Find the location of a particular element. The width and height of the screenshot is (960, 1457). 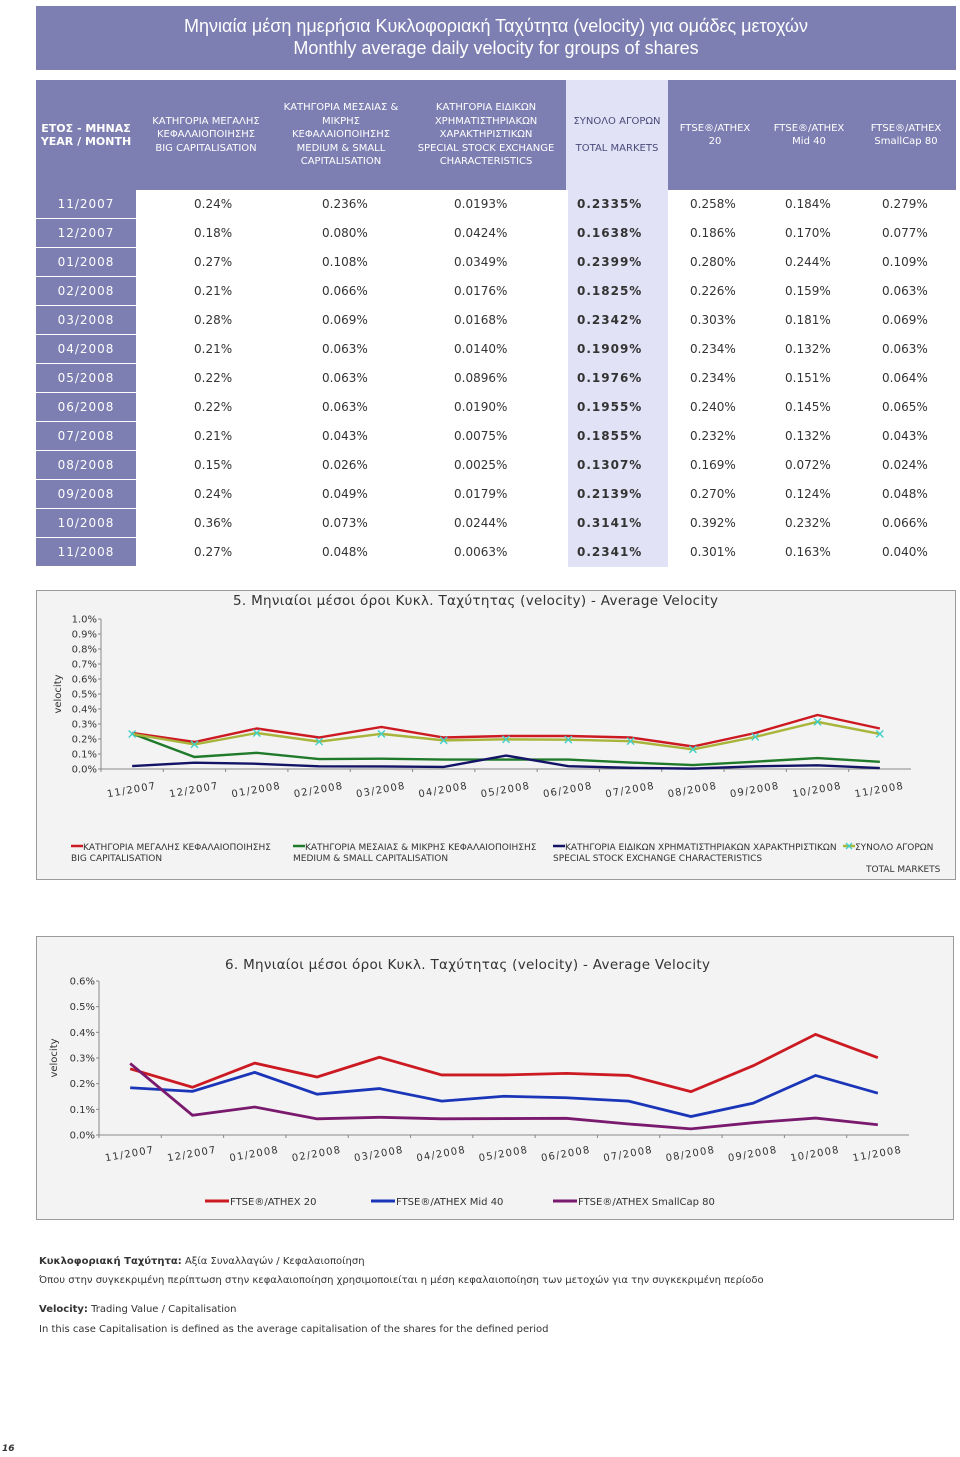

value-cell: 0.0063% is located at coordinates (481, 552).